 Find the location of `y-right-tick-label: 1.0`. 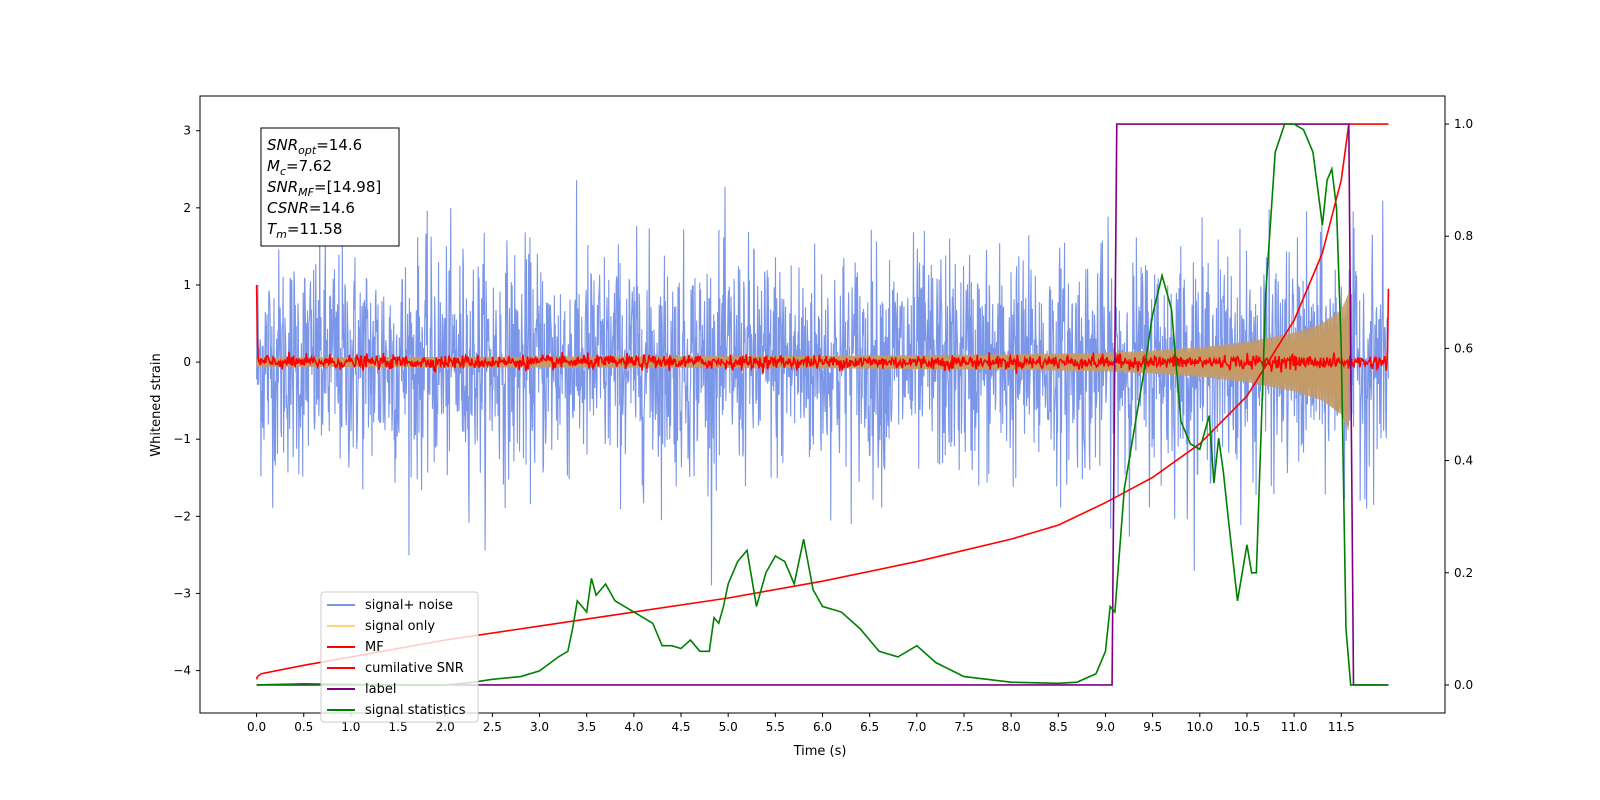

y-right-tick-label: 1.0 is located at coordinates (1463, 124).